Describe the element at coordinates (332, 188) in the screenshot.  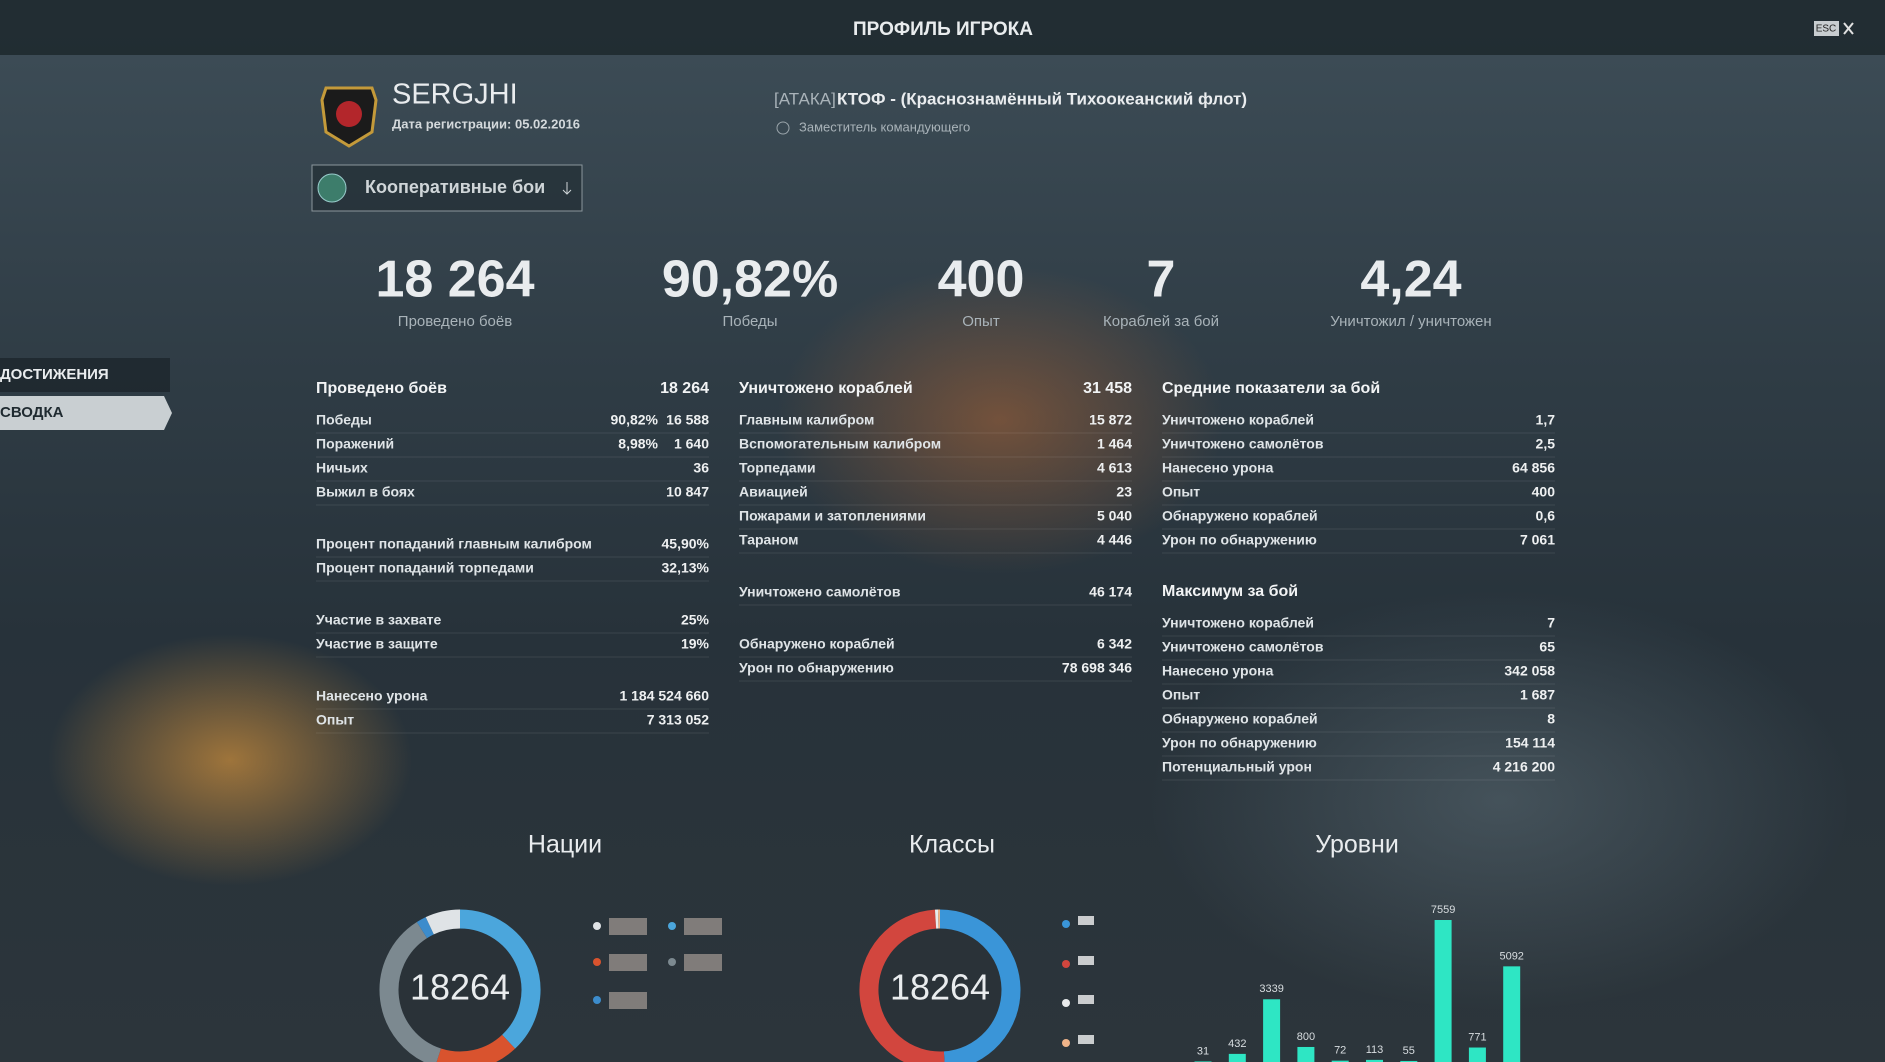
I see `mode-icon` at that location.